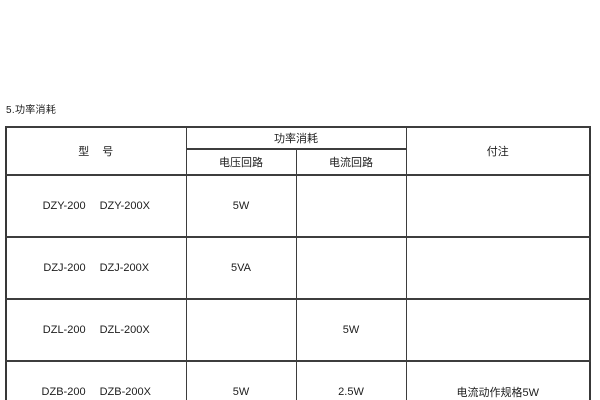  I want to click on model-pair: DZY-200 DZY-200X, so click(96, 206).